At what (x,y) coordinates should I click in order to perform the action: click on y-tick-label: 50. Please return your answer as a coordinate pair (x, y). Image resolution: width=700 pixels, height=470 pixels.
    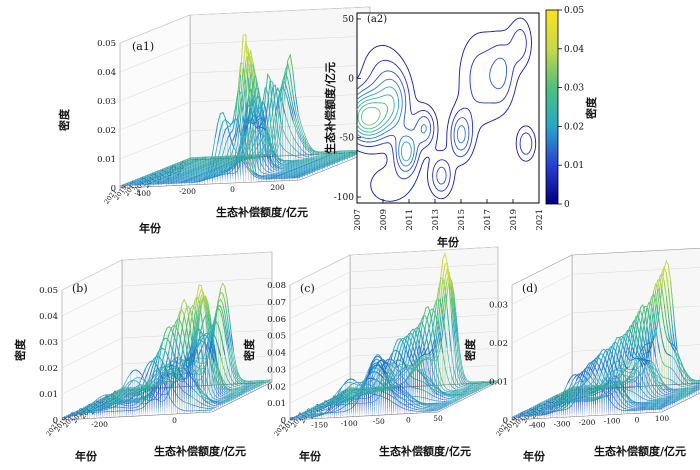
    Looking at the image, I should click on (349, 20).